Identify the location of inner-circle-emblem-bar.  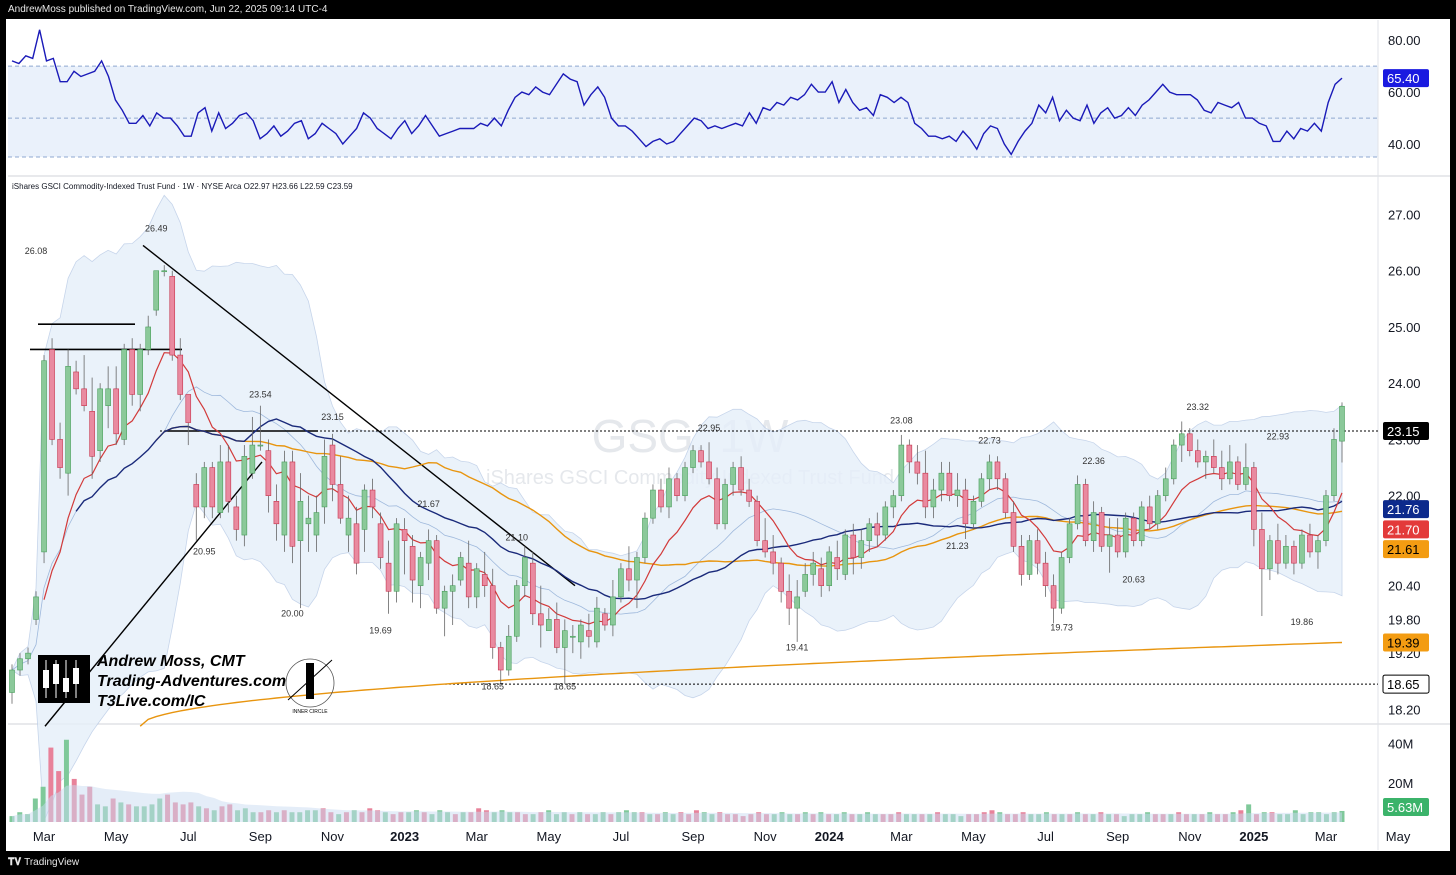
(310, 681).